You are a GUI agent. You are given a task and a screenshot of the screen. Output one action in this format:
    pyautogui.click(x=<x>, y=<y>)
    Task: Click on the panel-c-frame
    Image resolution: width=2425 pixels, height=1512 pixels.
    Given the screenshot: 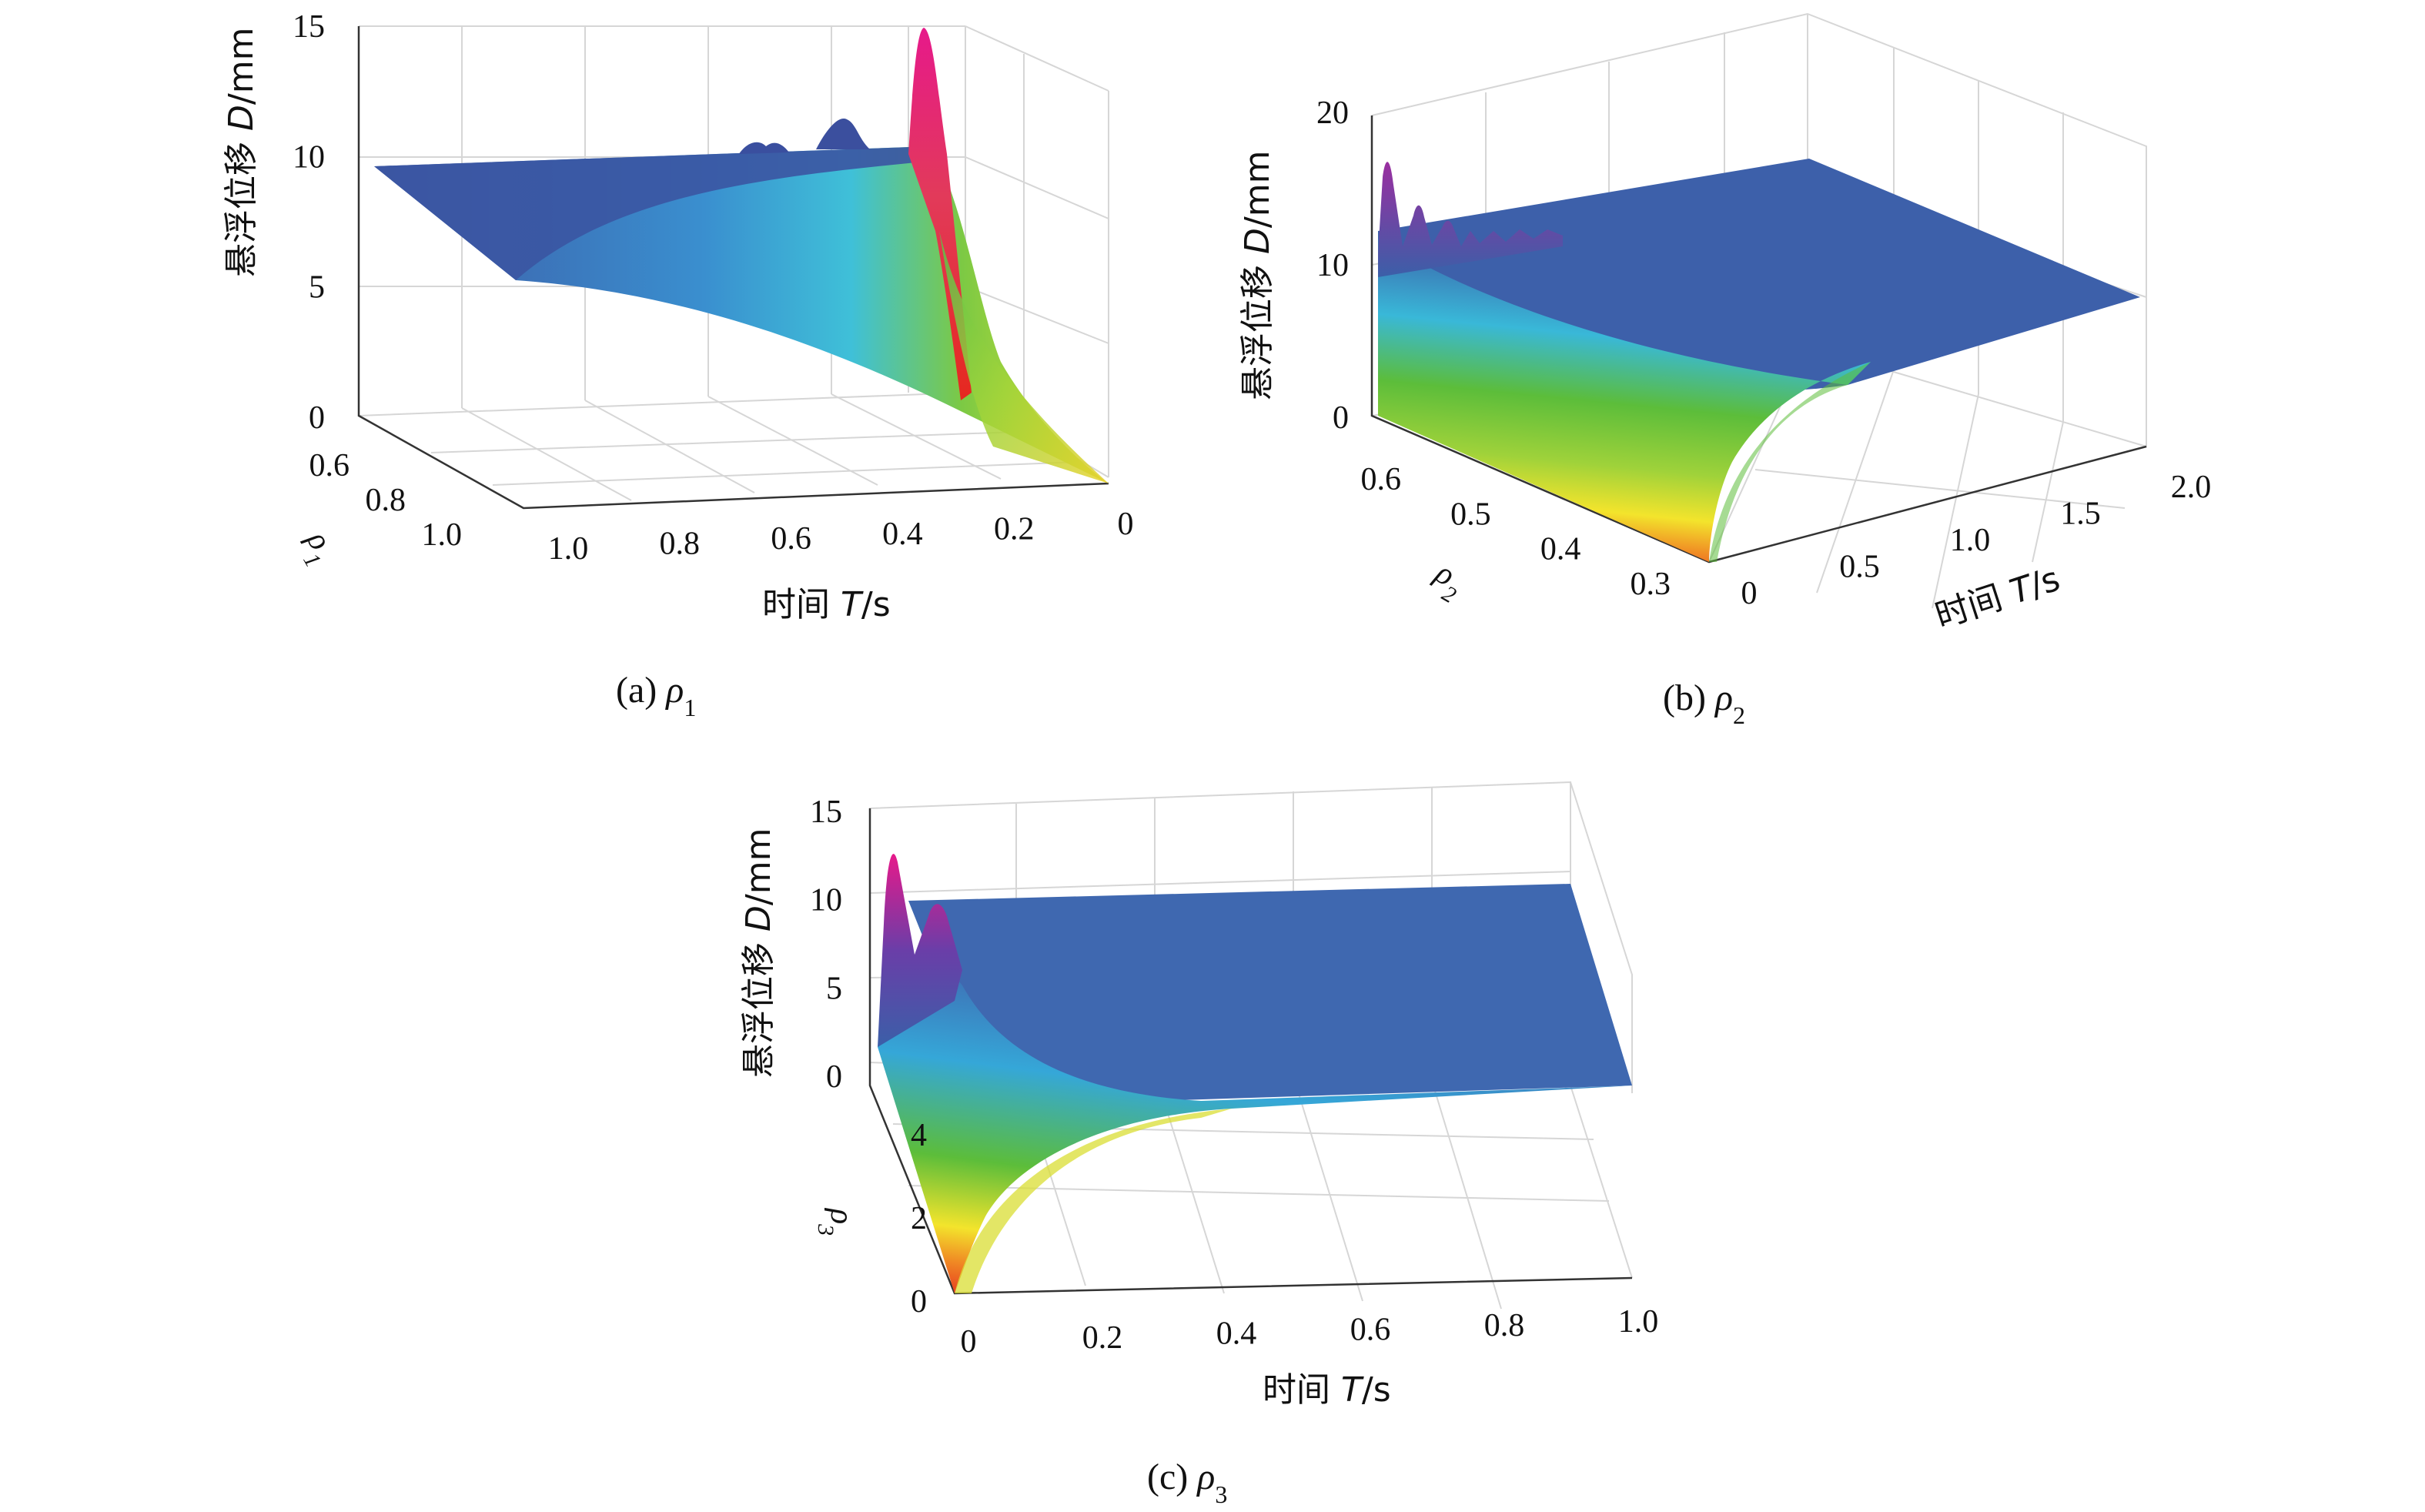 What is the action you would take?
    pyautogui.click(x=1250, y=1051)
    